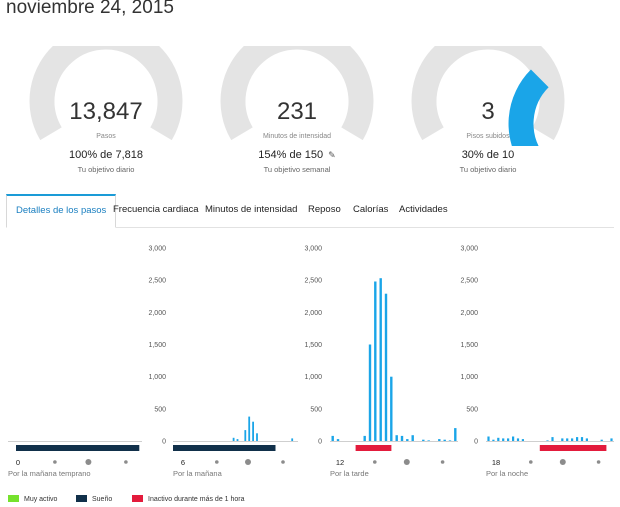 This screenshot has height=507, width=620. I want to click on intensity-progress: 154% de 150 ✎, so click(297, 155).